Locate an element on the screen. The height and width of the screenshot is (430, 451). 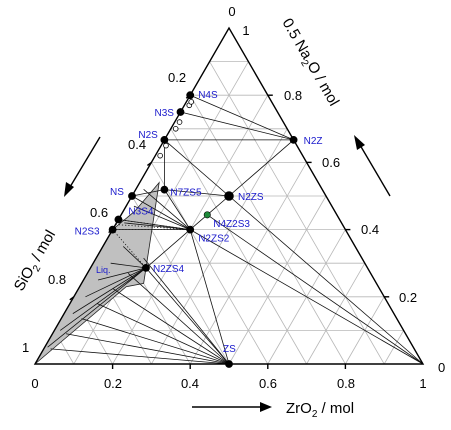
phase-label-n2s: N2S is located at coordinates (148, 135).